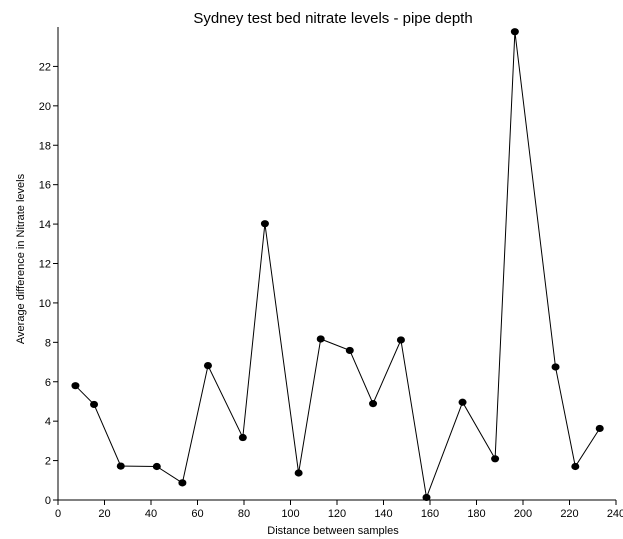 The image size is (623, 539). What do you see at coordinates (48, 343) in the screenshot?
I see `y-tick-label: 8` at bounding box center [48, 343].